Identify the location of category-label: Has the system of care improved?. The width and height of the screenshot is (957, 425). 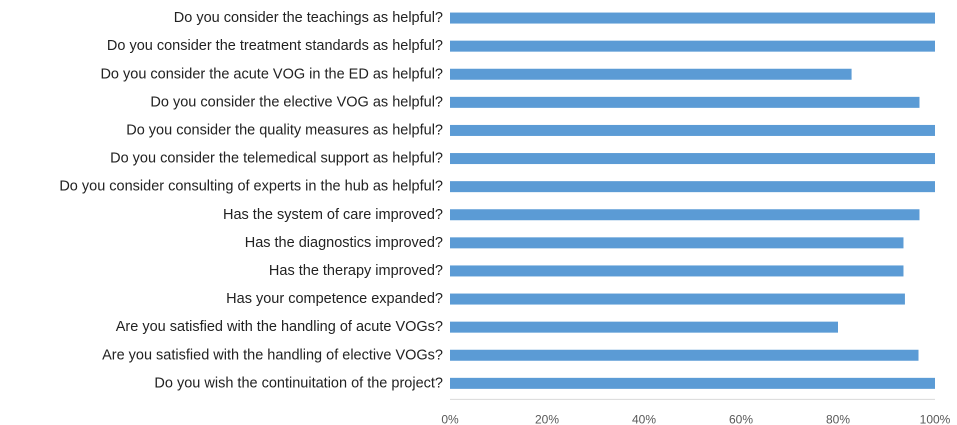
(333, 215).